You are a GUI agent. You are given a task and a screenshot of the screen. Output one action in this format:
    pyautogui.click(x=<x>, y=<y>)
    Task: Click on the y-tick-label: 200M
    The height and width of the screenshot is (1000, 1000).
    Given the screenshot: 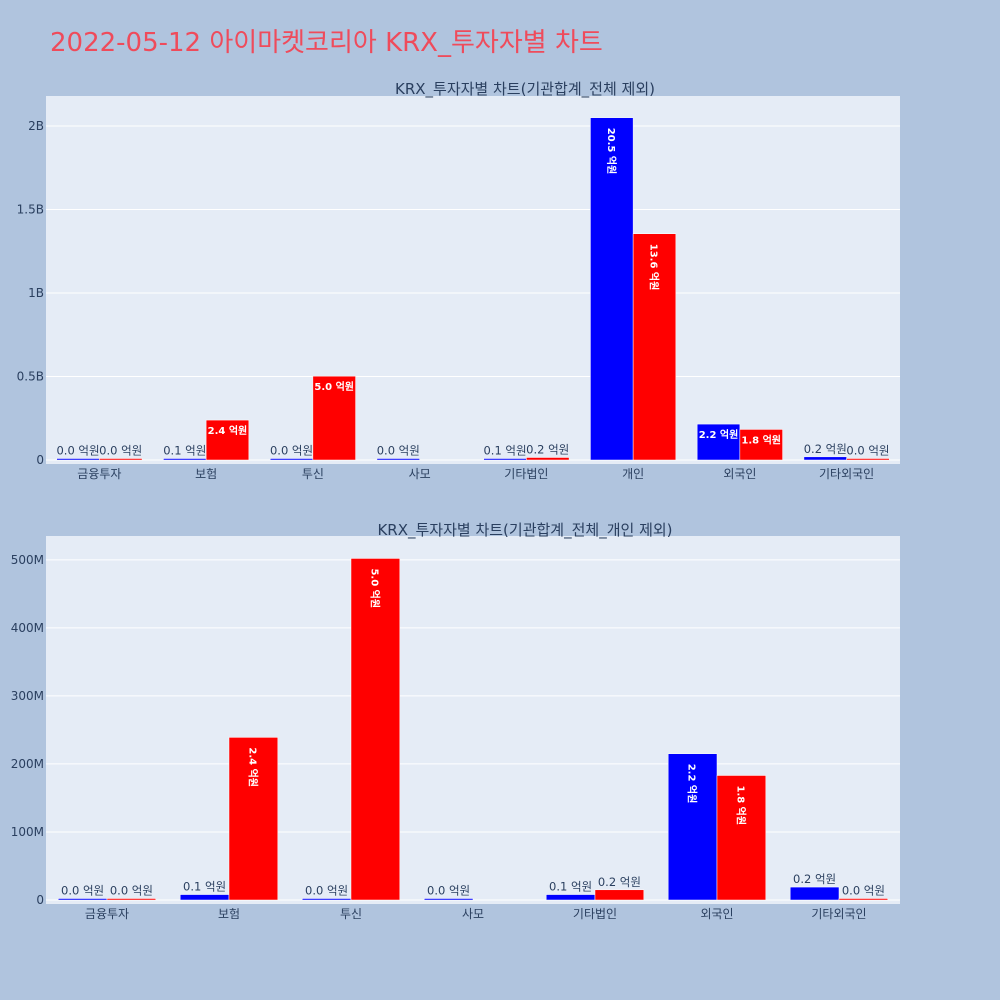 What is the action you would take?
    pyautogui.click(x=27, y=764)
    